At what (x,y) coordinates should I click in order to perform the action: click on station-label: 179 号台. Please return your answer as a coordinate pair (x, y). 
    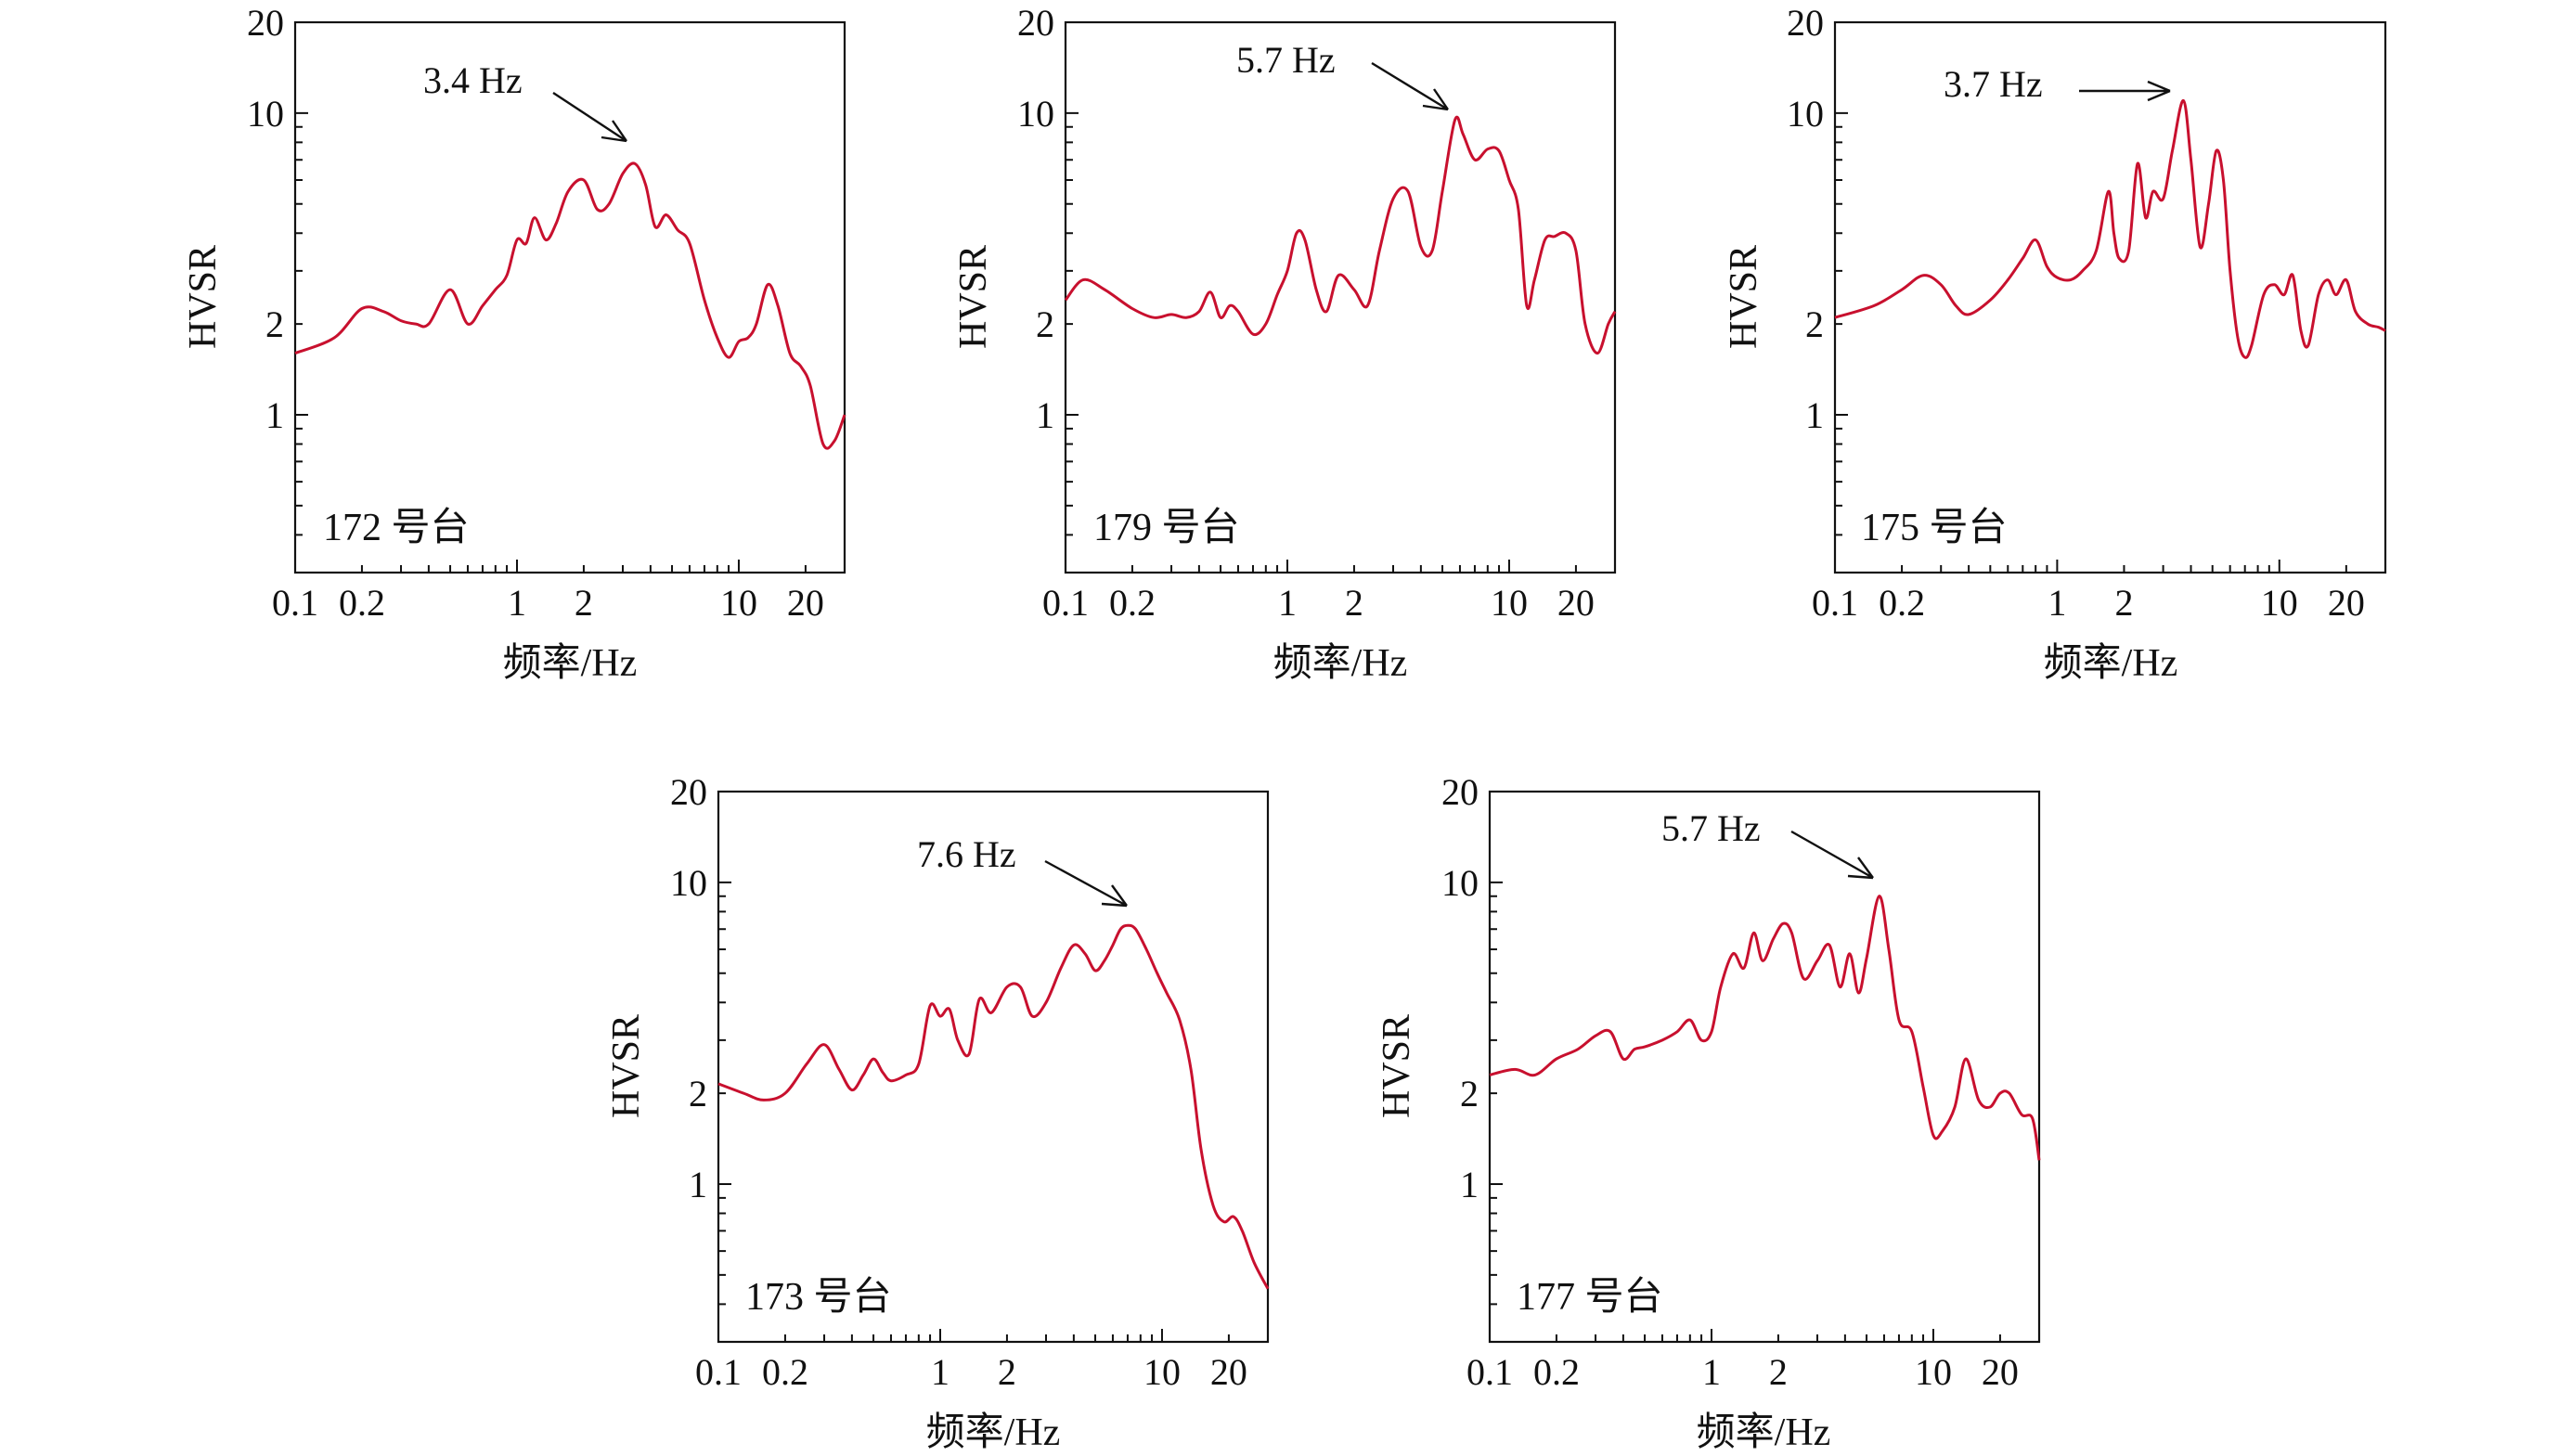
    Looking at the image, I should click on (1167, 528).